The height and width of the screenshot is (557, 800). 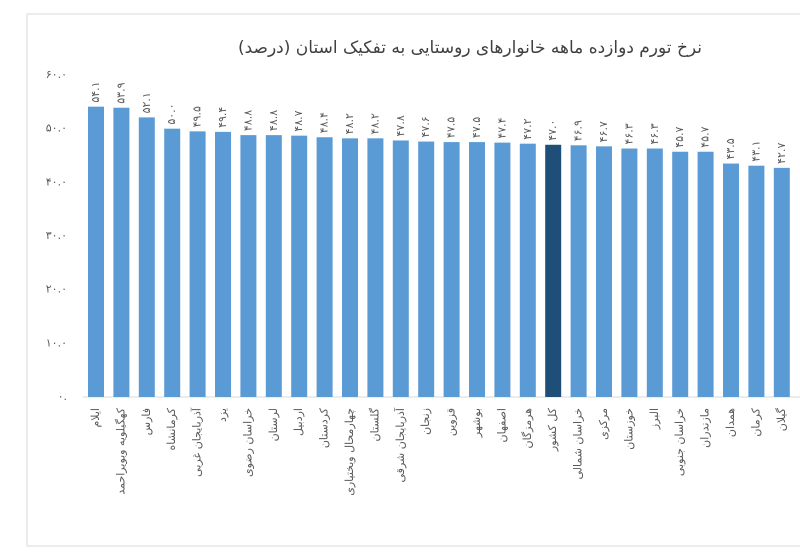 What do you see at coordinates (349, 452) in the screenshot?
I see `x-tick-label: چهارمحال وبختیاری` at bounding box center [349, 452].